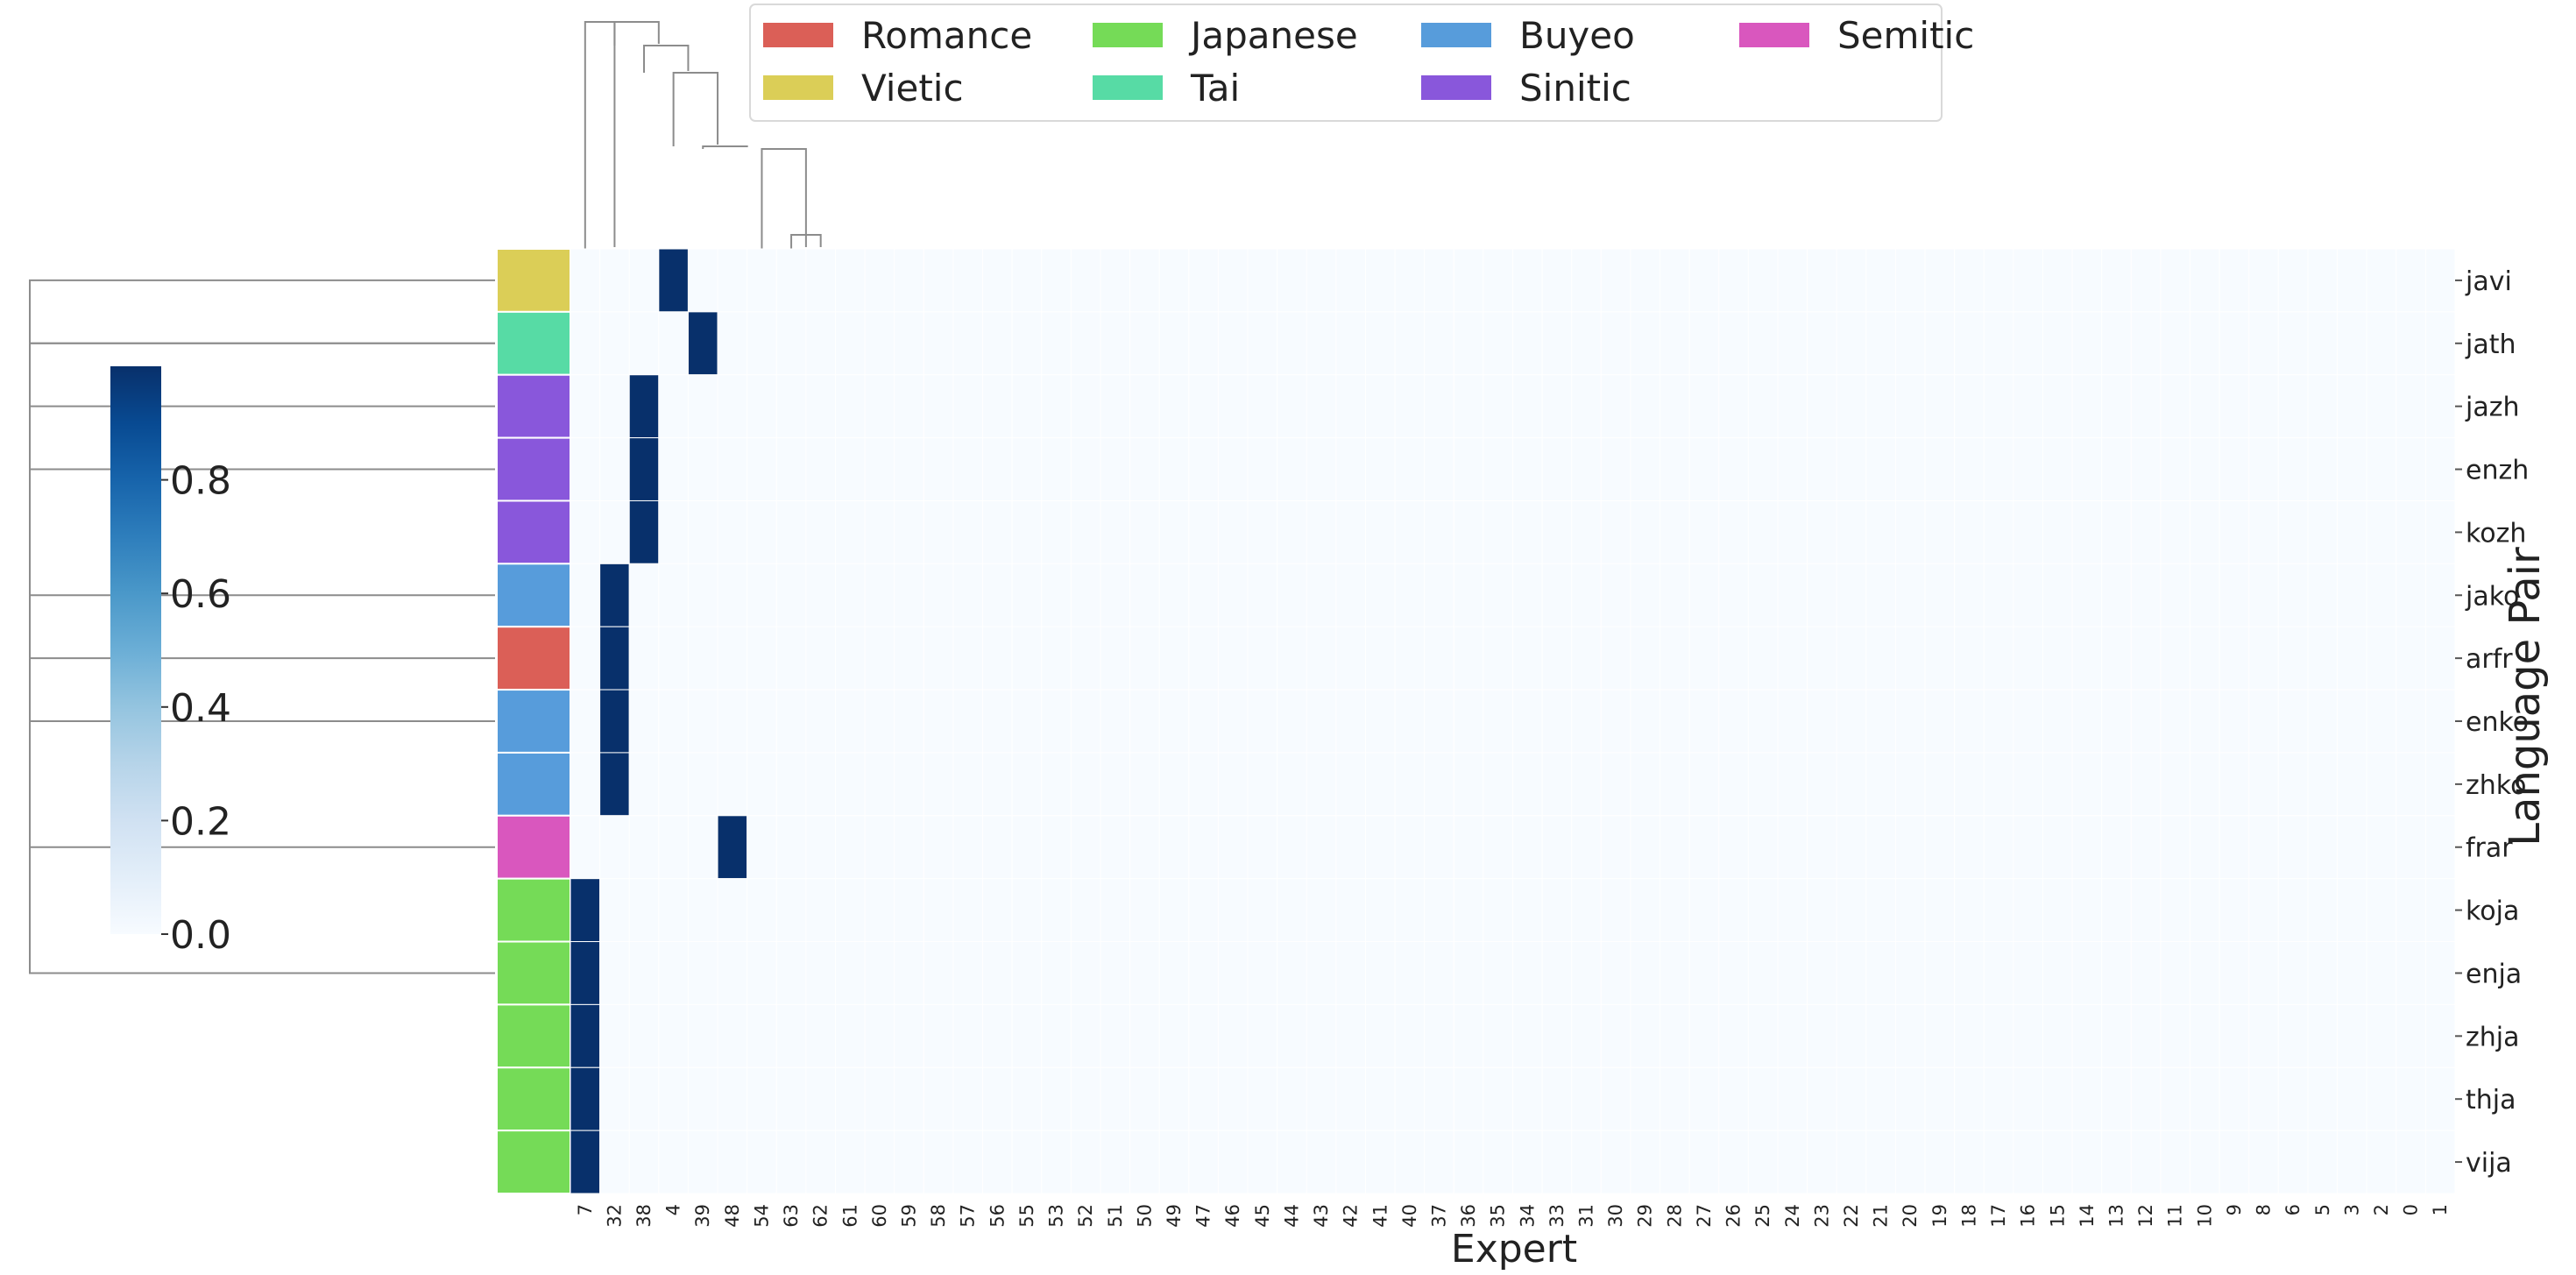 The height and width of the screenshot is (1275, 2576). Describe the element at coordinates (2322, 1209) in the screenshot. I see `x-tick-label: 5` at that location.